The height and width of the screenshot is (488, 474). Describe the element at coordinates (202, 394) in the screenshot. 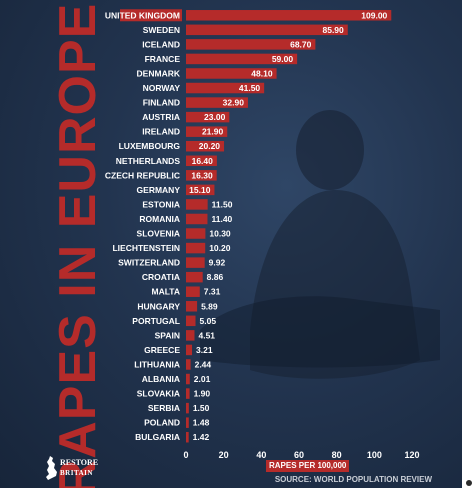

I see `value-label: 1.90` at that location.